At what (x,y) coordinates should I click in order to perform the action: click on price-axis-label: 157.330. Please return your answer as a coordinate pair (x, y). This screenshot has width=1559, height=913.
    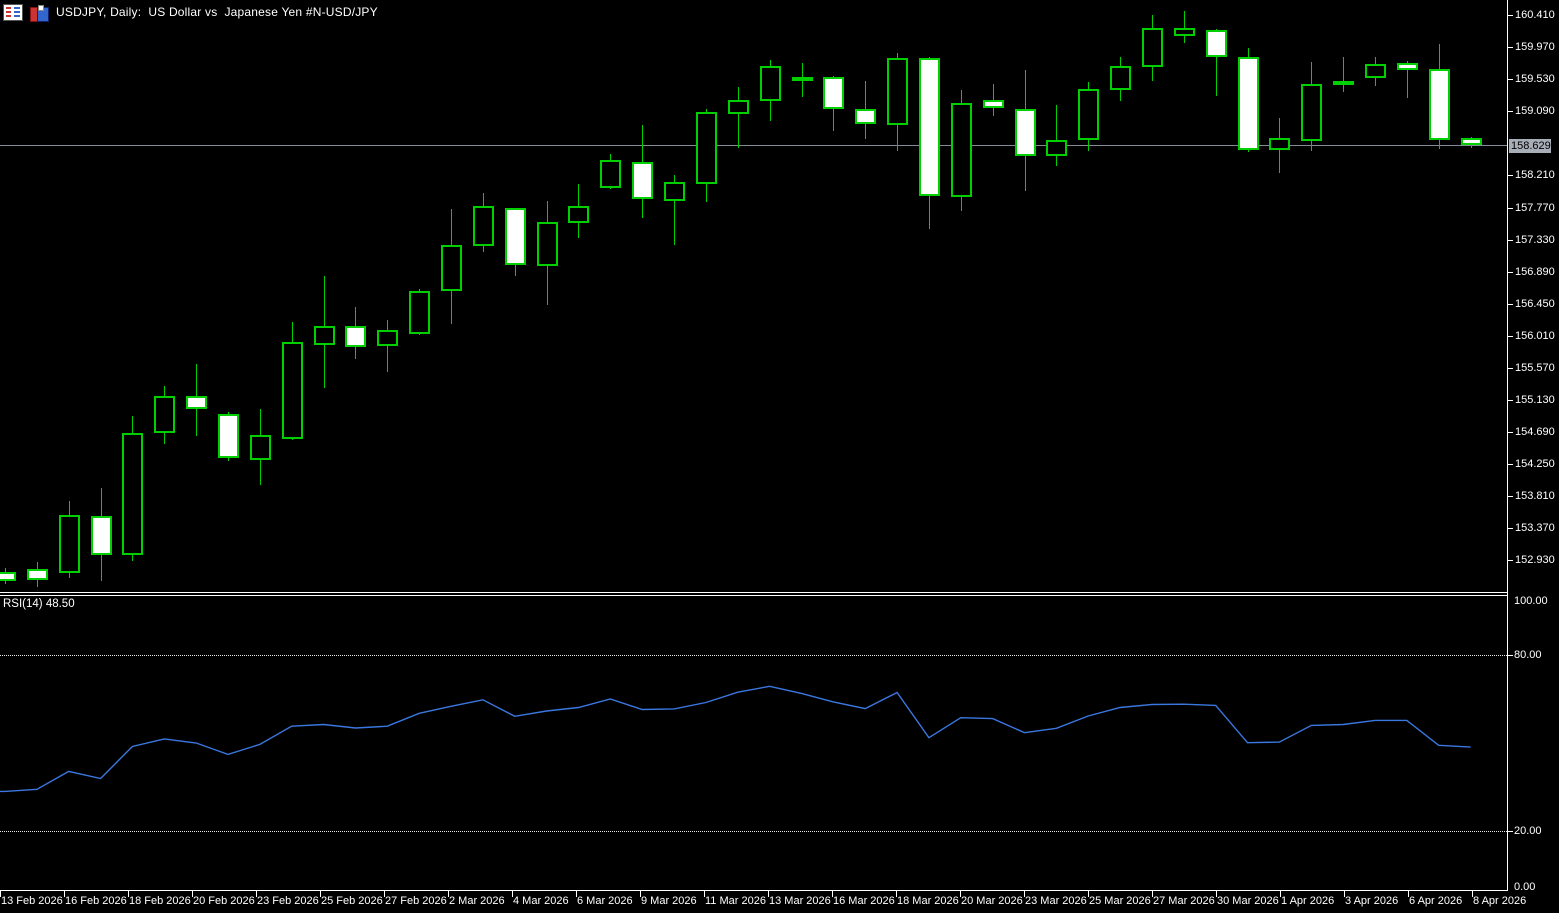
    Looking at the image, I should click on (1535, 240).